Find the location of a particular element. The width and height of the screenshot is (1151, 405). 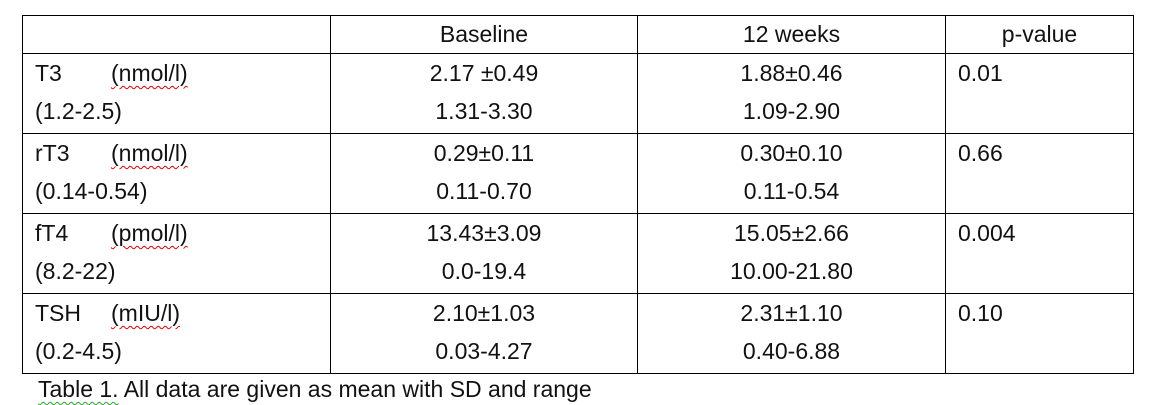

parameter-name: rT3 is located at coordinates (52, 153).